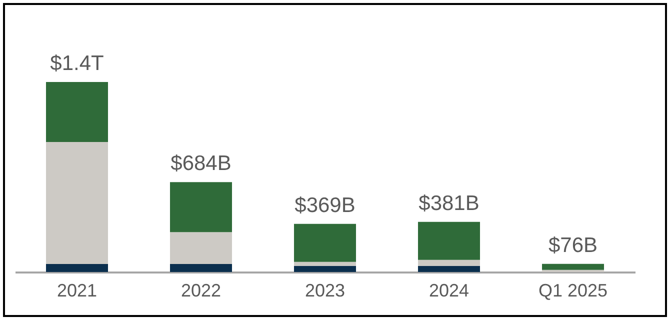 Image resolution: width=670 pixels, height=320 pixels. I want to click on annotation: $381B, so click(449, 203).